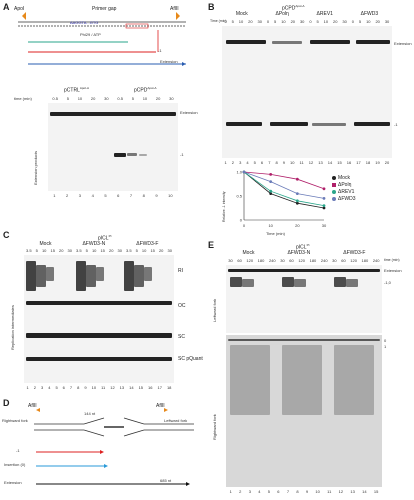 The width and height of the screenshot is (414, 500). I want to click on group-row-e: Mock ΔFWD3-N ΔFWD3-F, so click(304, 253).